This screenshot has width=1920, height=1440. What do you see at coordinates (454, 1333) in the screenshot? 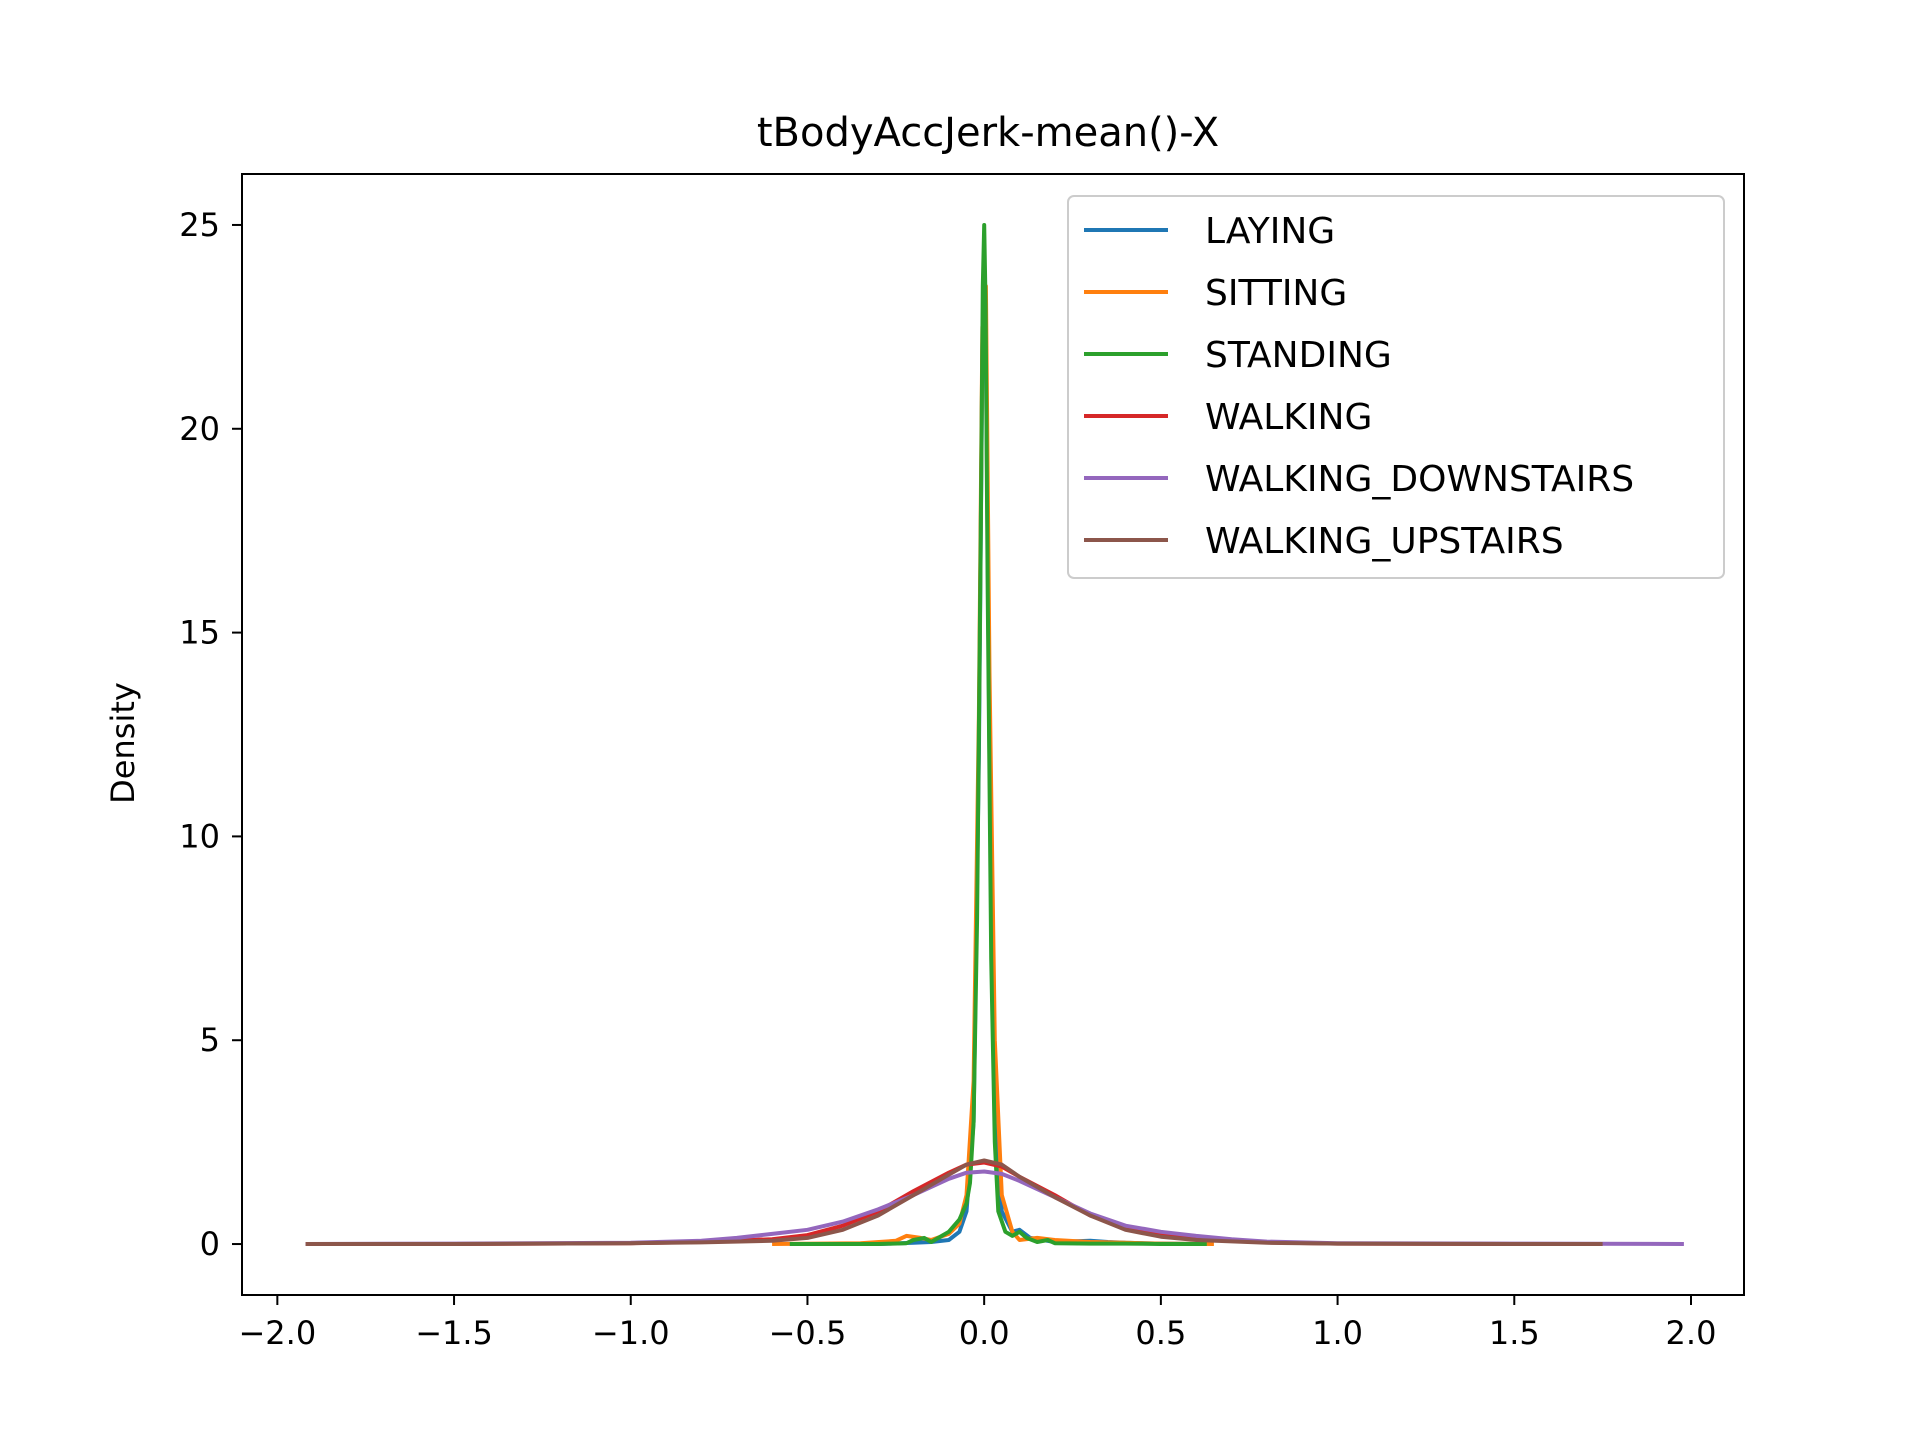
I see `x-tick-label: −1.5` at bounding box center [454, 1333].